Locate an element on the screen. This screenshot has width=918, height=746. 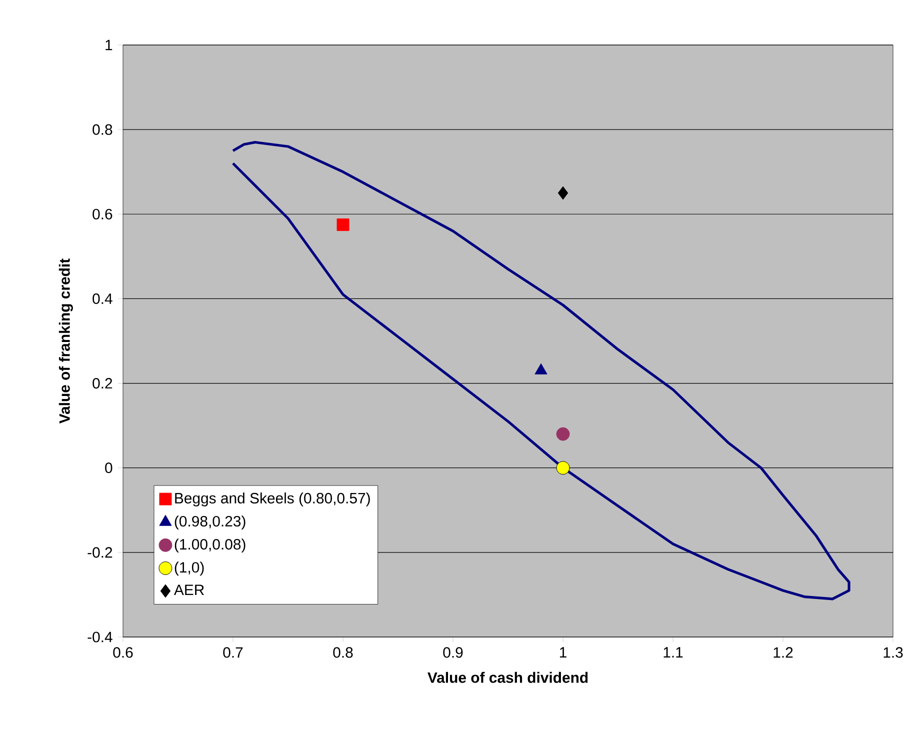
y-tick-label: 1 is located at coordinates (109, 45).